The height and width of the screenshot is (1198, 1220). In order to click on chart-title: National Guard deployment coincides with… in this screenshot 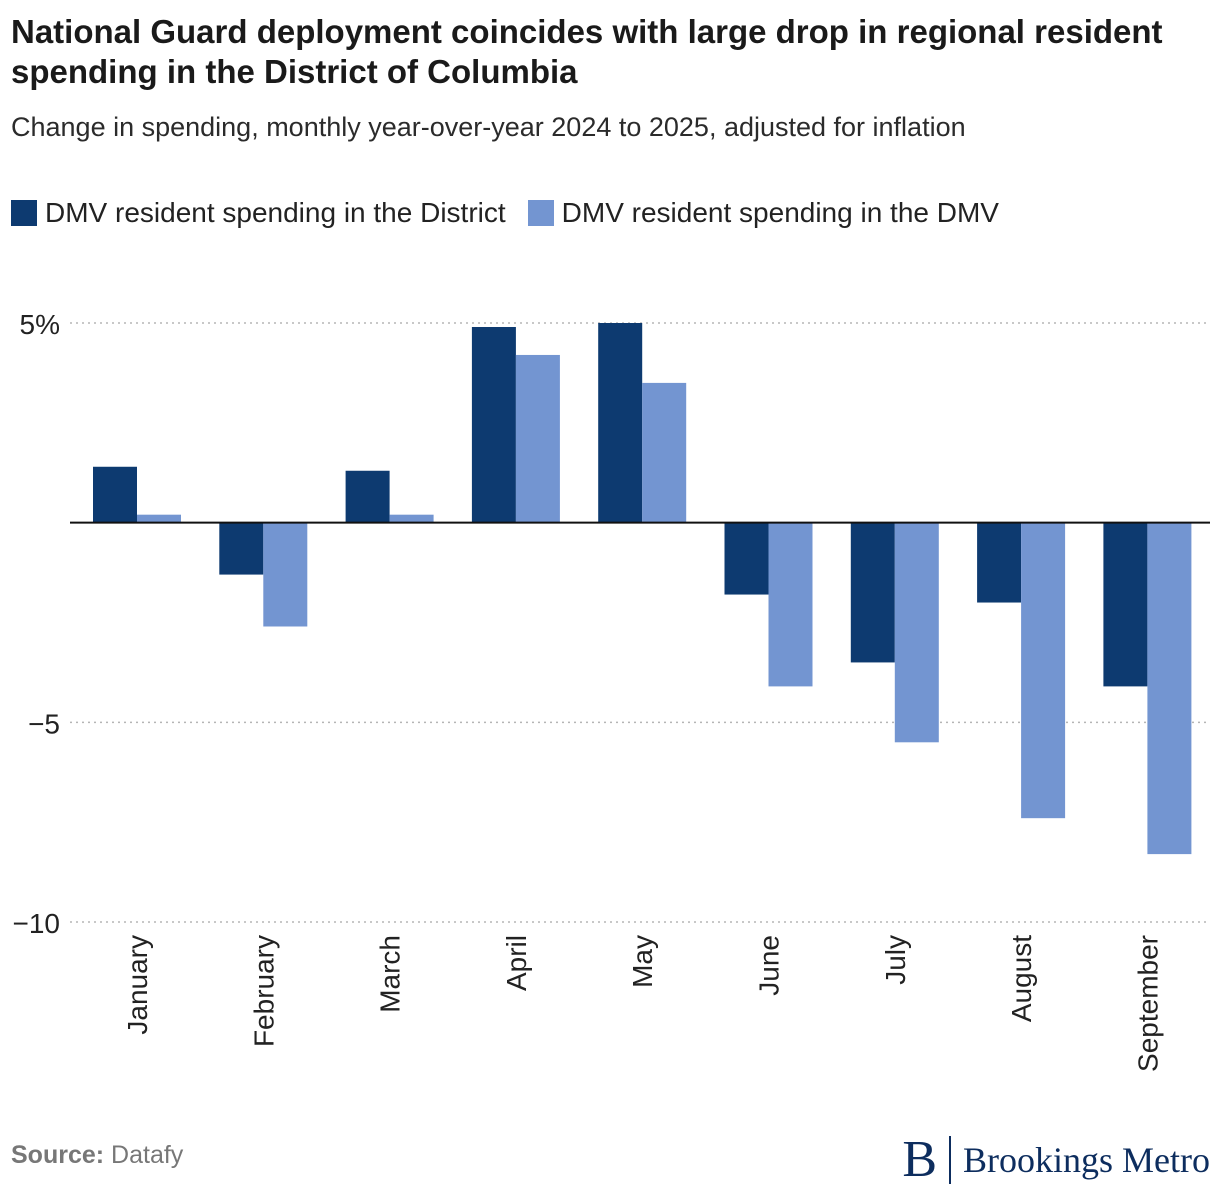, I will do `click(587, 51)`.